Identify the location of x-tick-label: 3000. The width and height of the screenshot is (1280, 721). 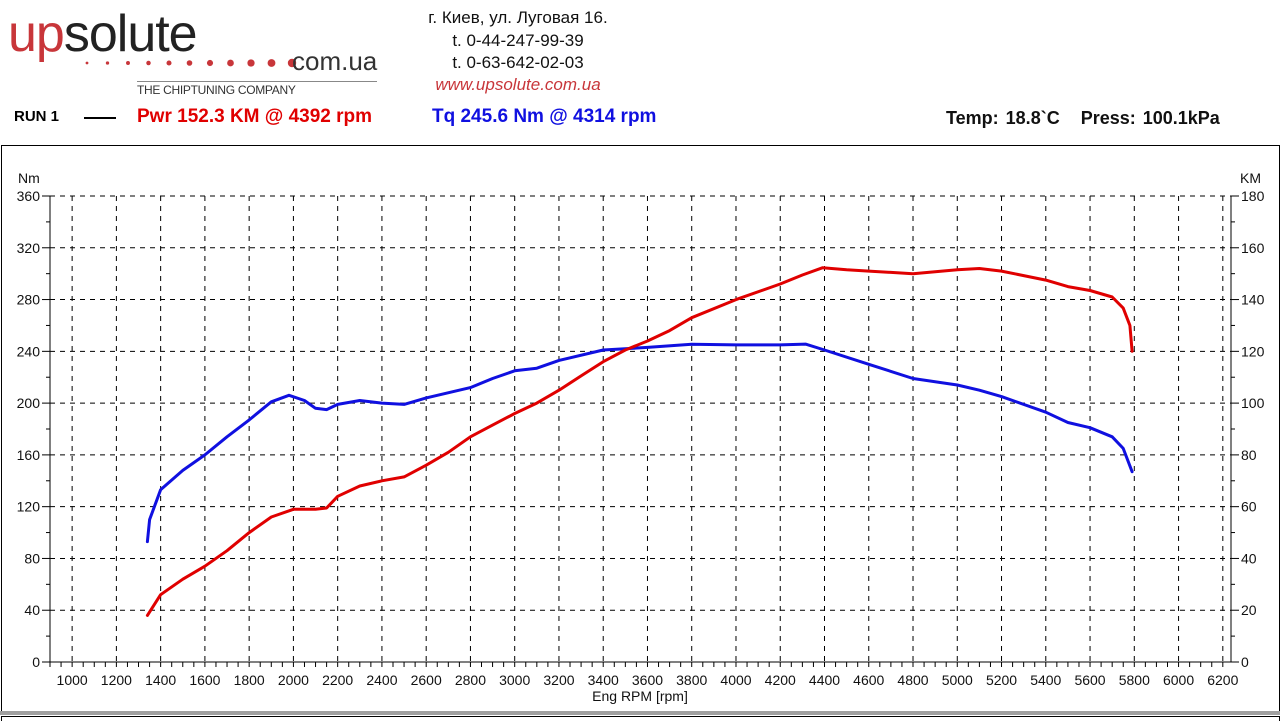
(514, 680).